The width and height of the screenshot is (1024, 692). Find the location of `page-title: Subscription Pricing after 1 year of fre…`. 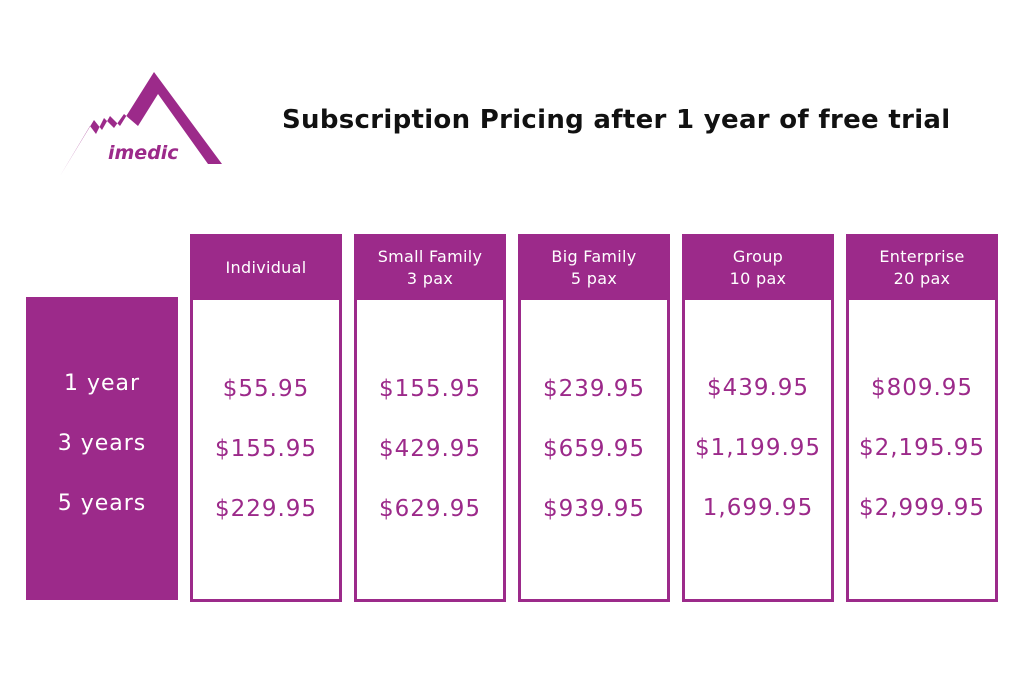

page-title: Subscription Pricing after 1 year of fre… is located at coordinates (616, 120).